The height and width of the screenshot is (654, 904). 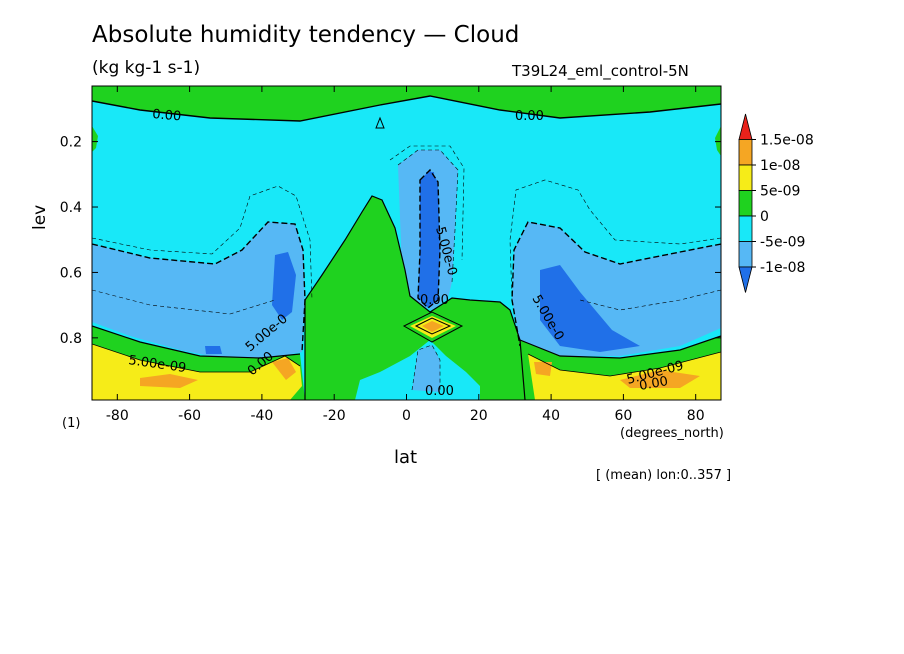 What do you see at coordinates (623, 416) in the screenshot?
I see `x-tick-label: 60` at bounding box center [623, 416].